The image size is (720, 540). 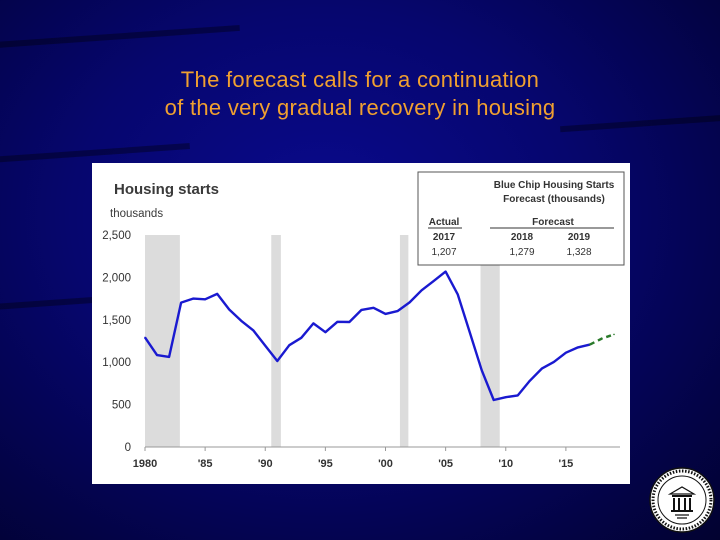 What do you see at coordinates (116, 278) in the screenshot?
I see `y-tick-label: 2,000` at bounding box center [116, 278].